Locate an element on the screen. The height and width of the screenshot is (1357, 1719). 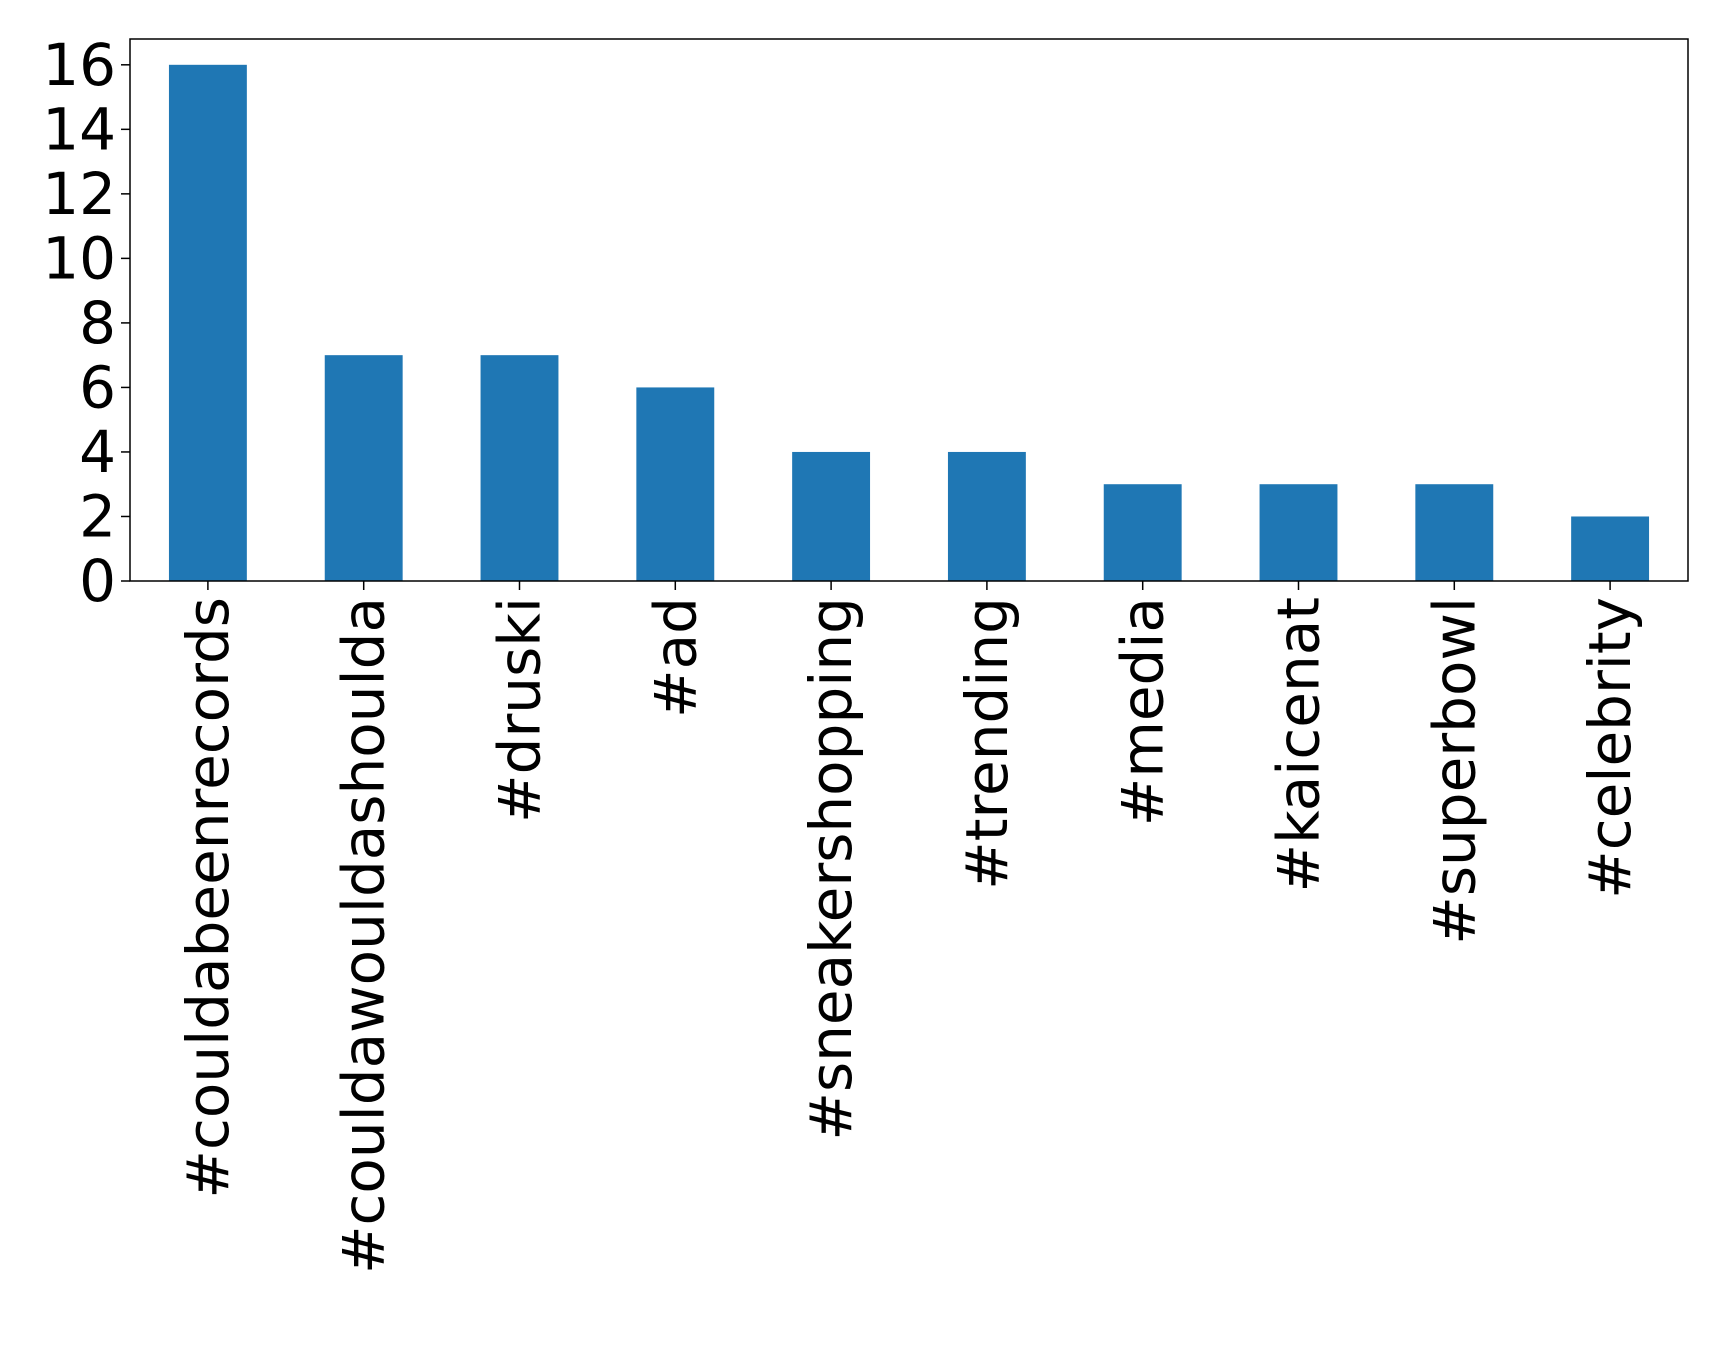
y-tick-label: 2 is located at coordinates (97, 516).